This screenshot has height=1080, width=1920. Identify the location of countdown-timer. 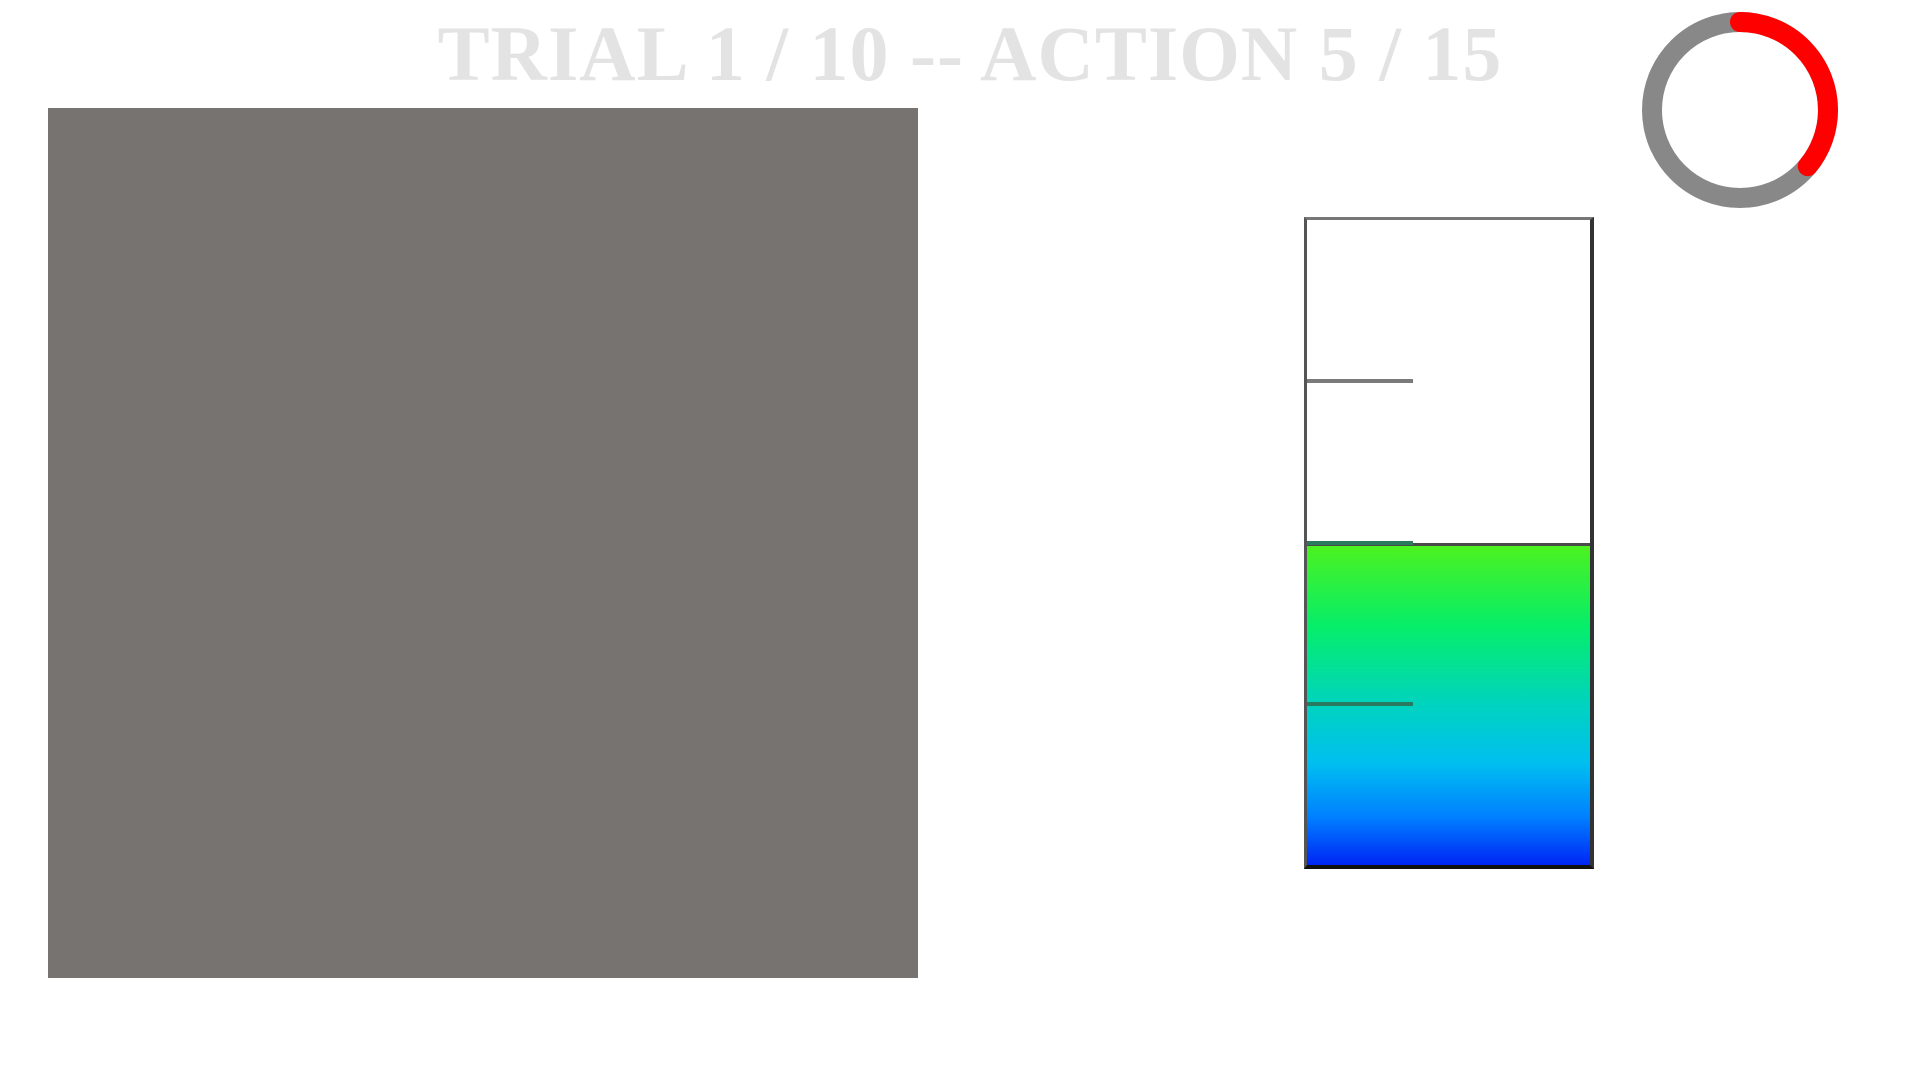
(1740, 110).